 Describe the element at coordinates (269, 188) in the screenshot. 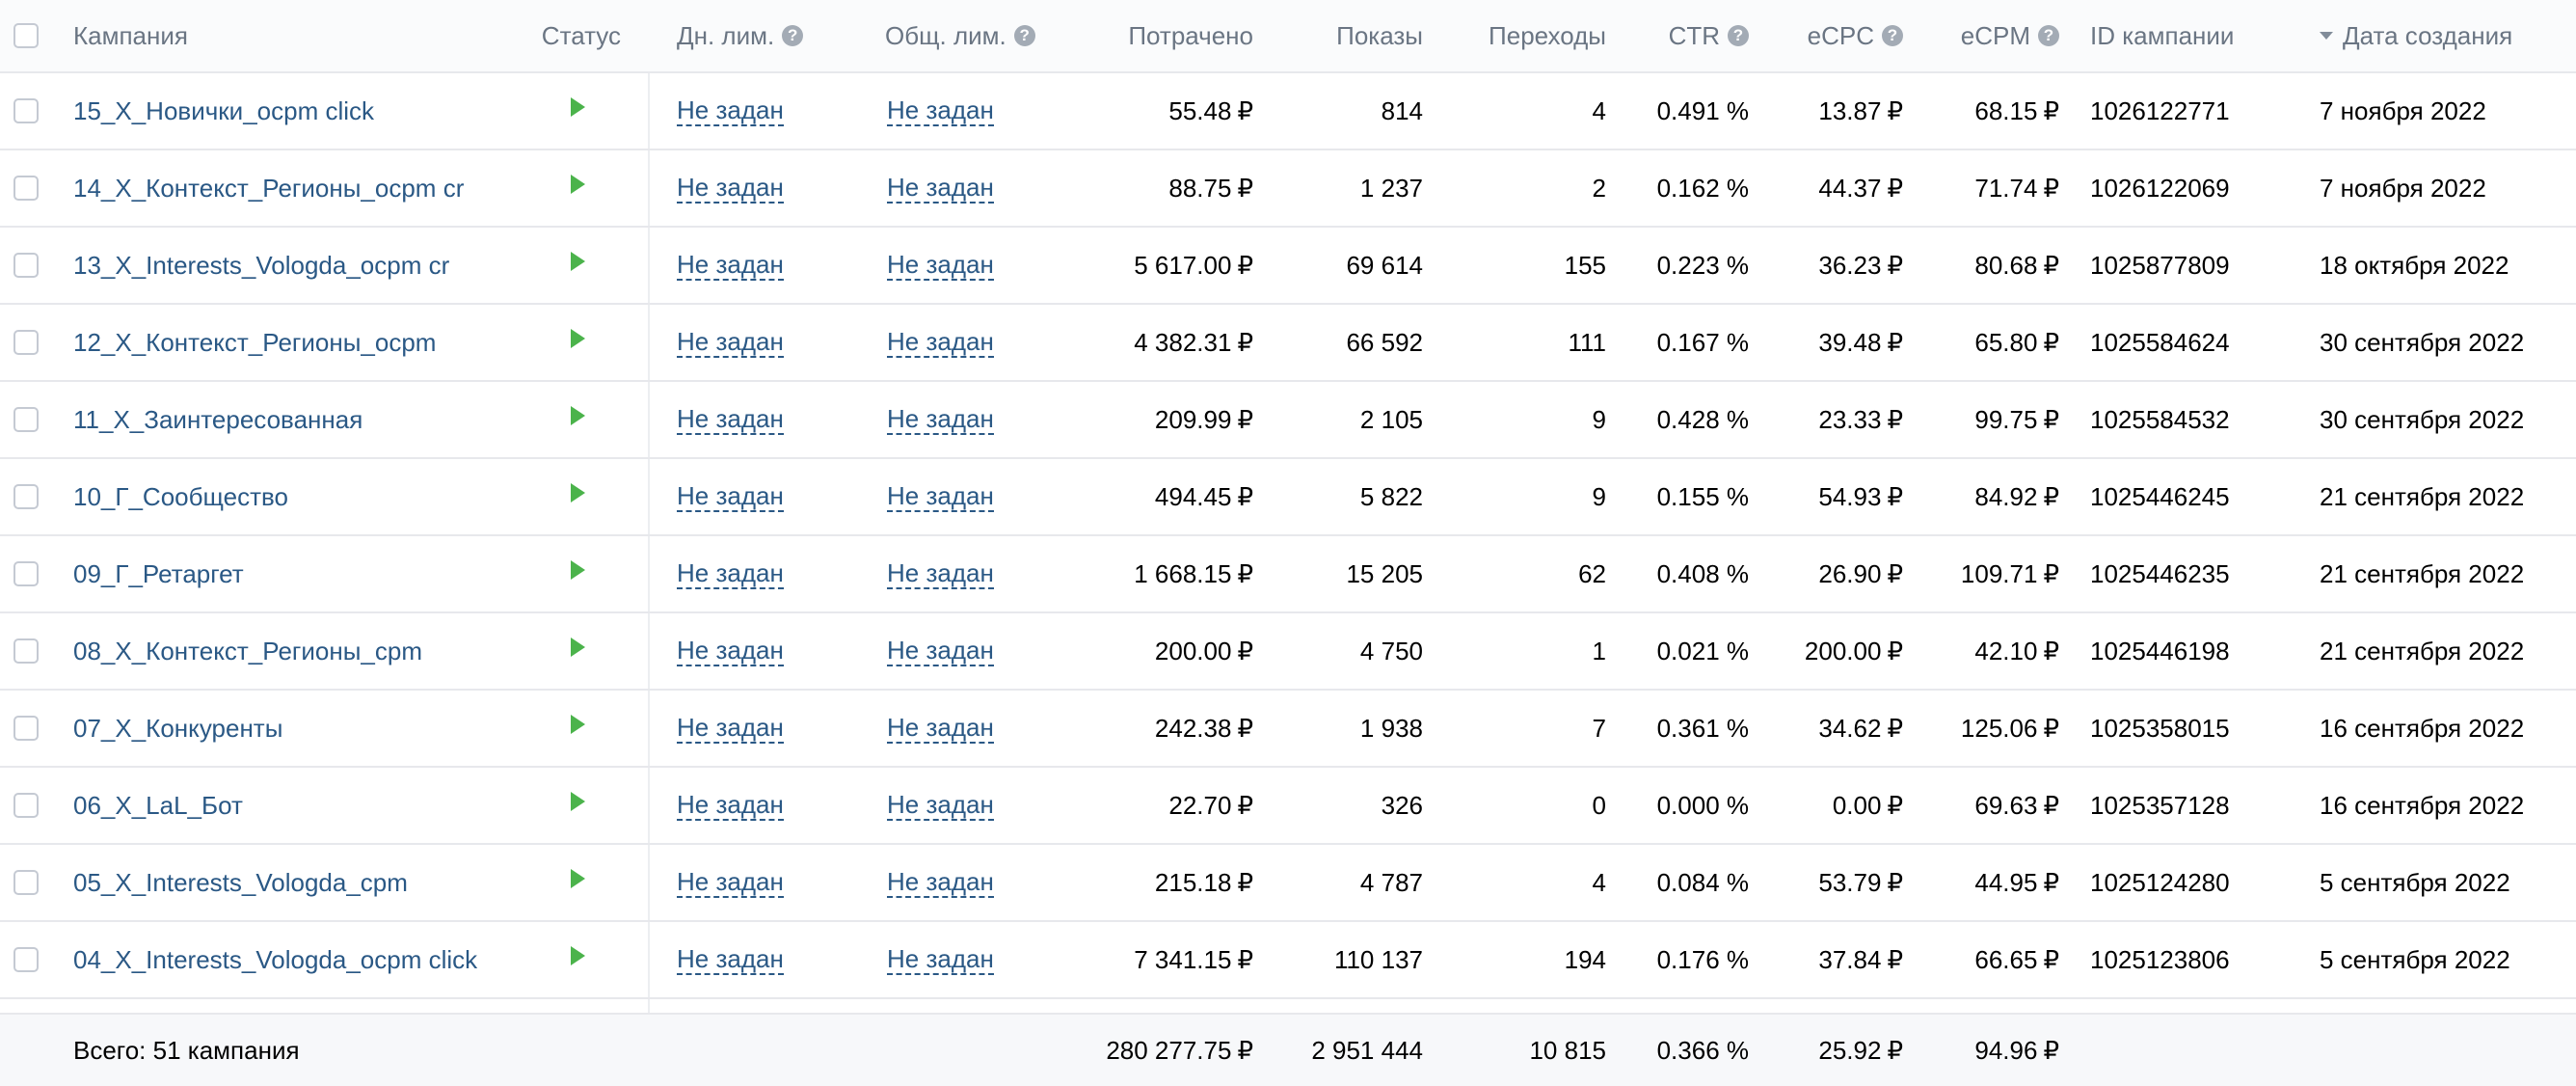

I see `campaign-link: 14_X_Контекст_Регионы_ocpm cr` at that location.